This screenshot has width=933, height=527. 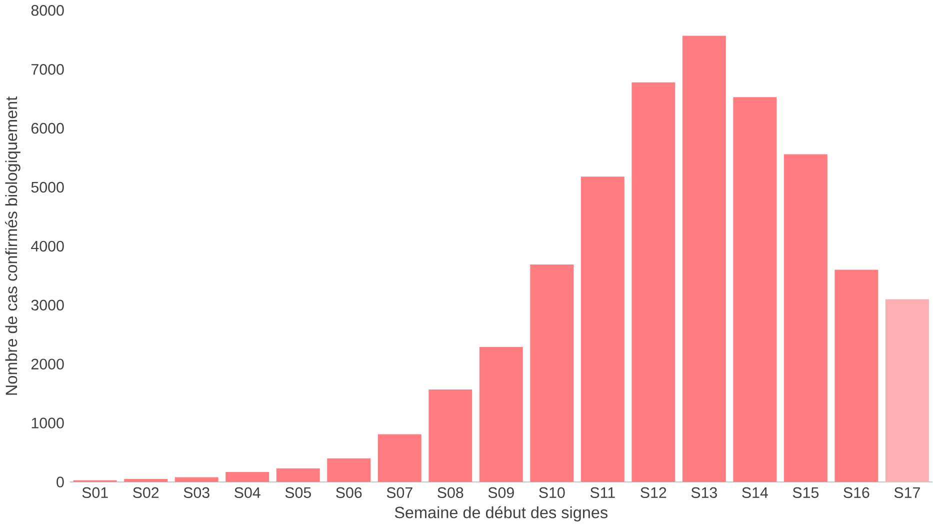 What do you see at coordinates (704, 492) in the screenshot?
I see `x-tick-label: S13` at bounding box center [704, 492].